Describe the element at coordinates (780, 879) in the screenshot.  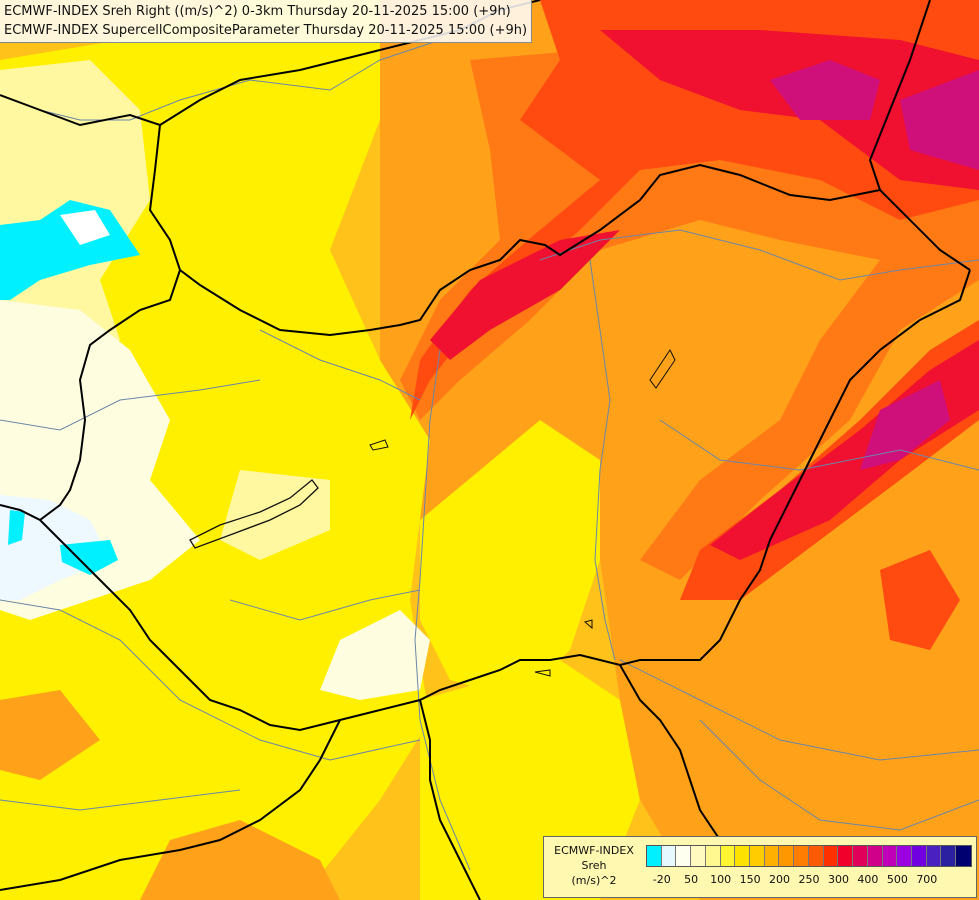
I see `legend-tick-label: 200` at that location.